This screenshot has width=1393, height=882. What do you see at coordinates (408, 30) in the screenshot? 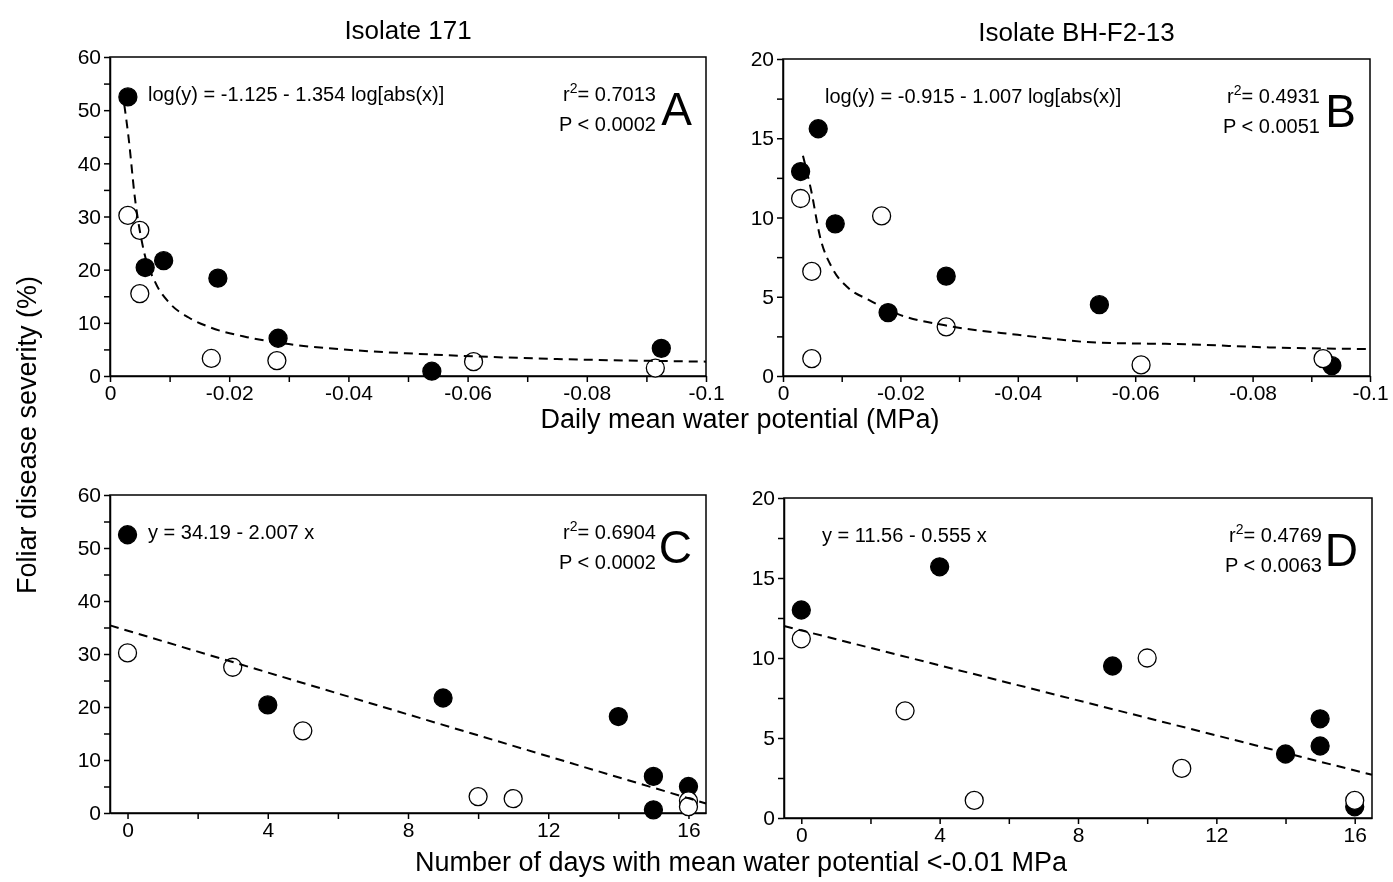
I see `chart-title: Isolate 171` at bounding box center [408, 30].